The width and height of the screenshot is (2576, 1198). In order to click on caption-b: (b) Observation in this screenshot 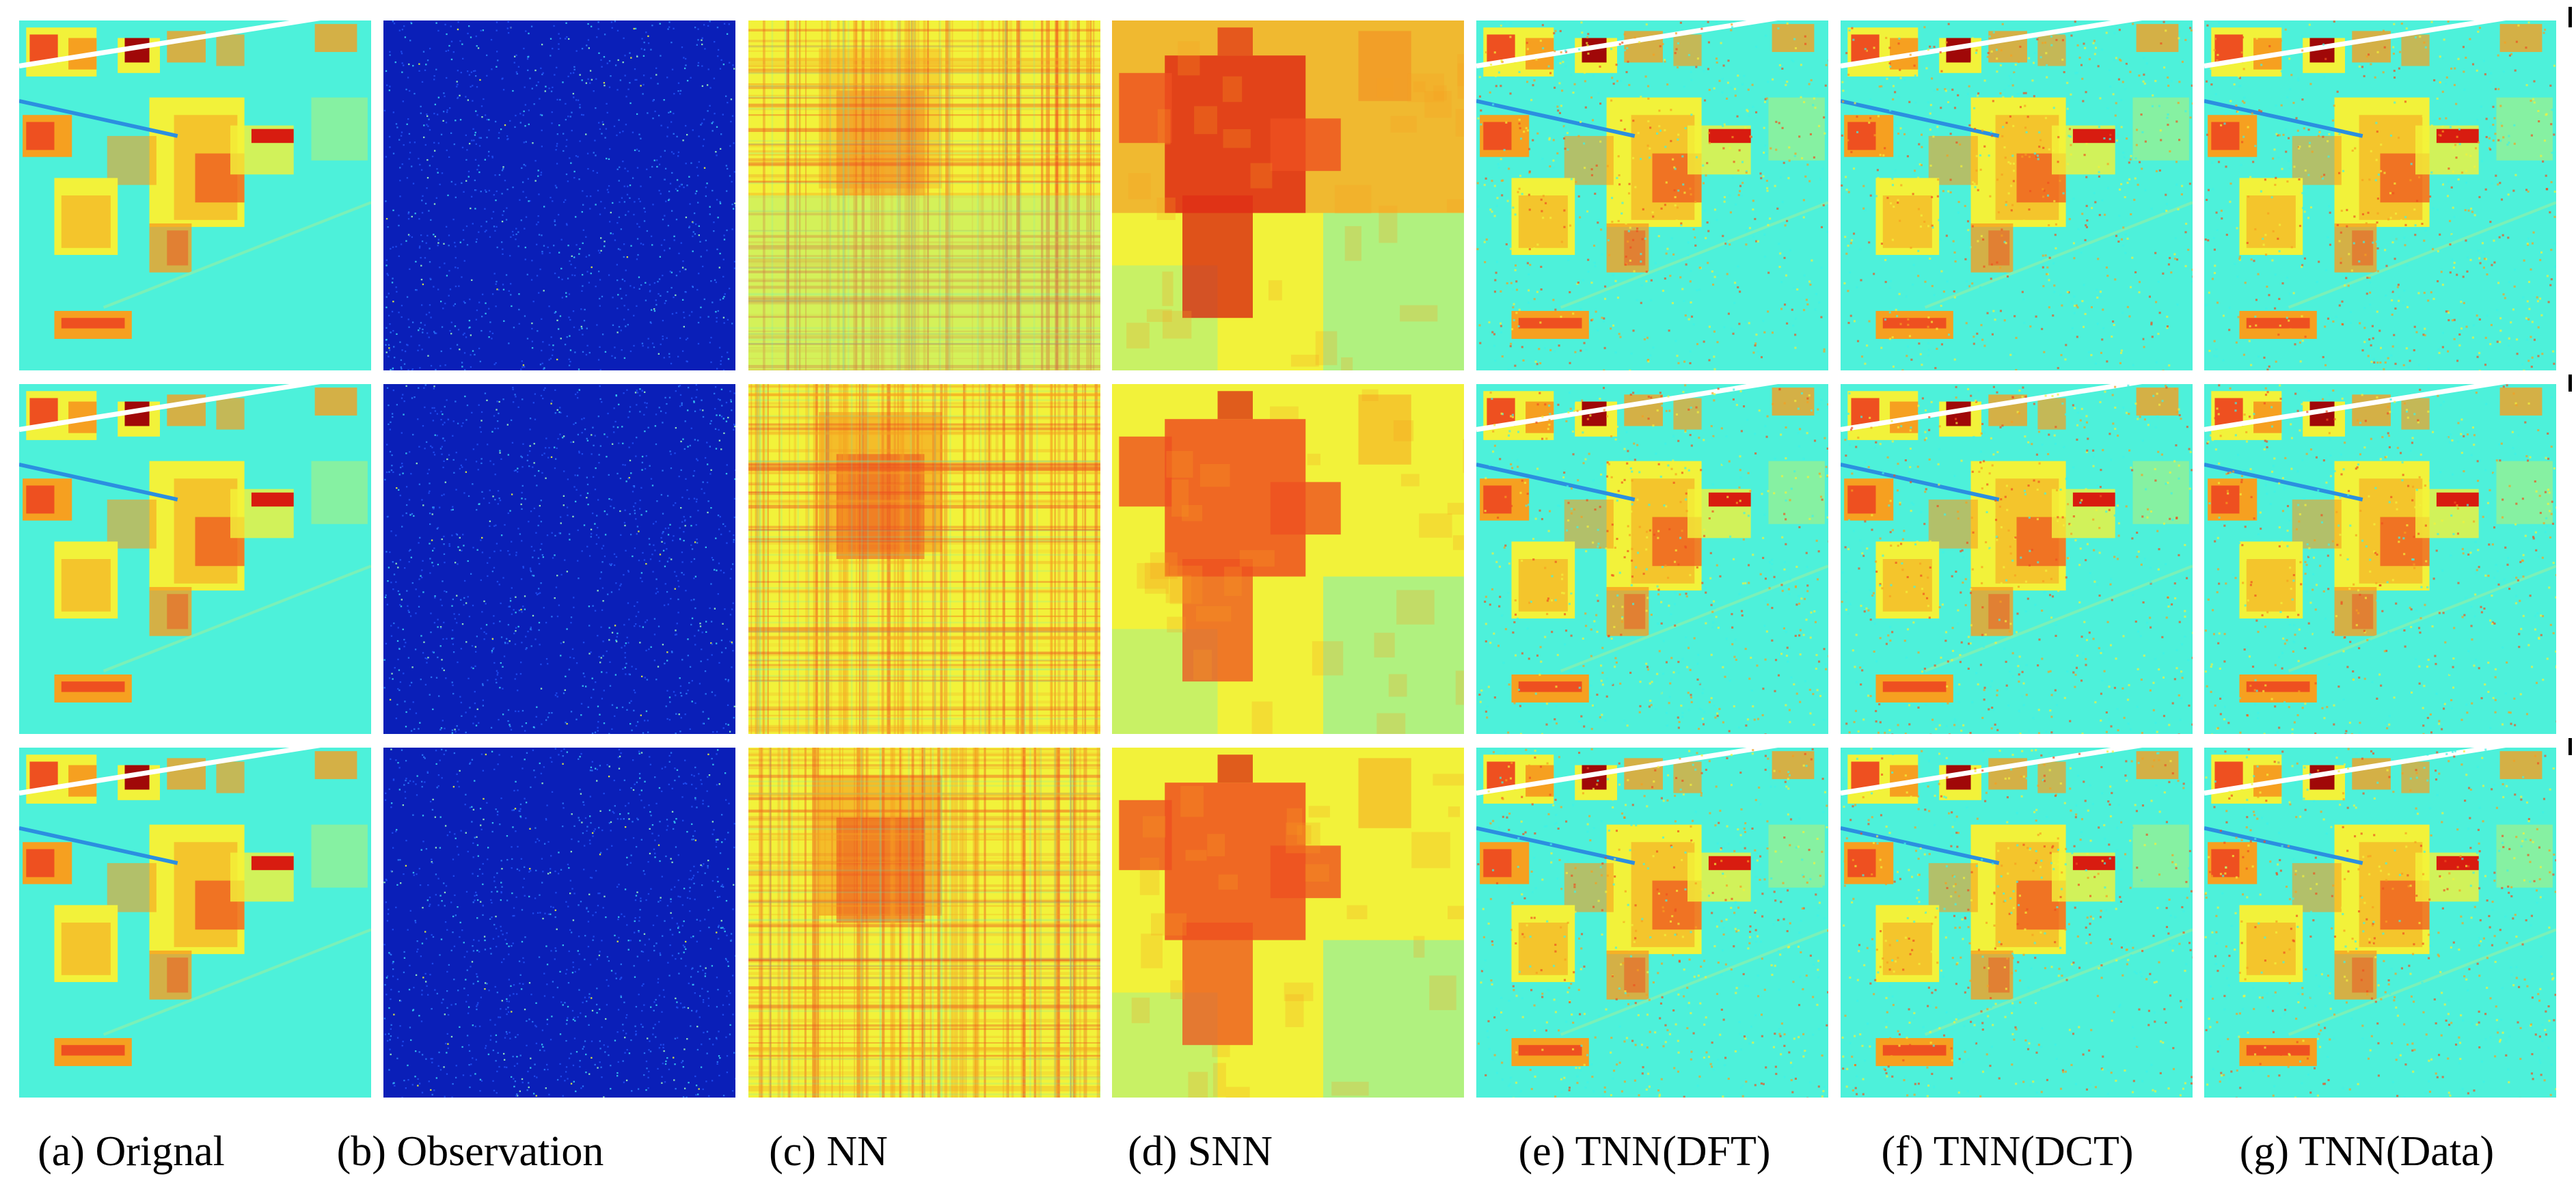, I will do `click(470, 1151)`.